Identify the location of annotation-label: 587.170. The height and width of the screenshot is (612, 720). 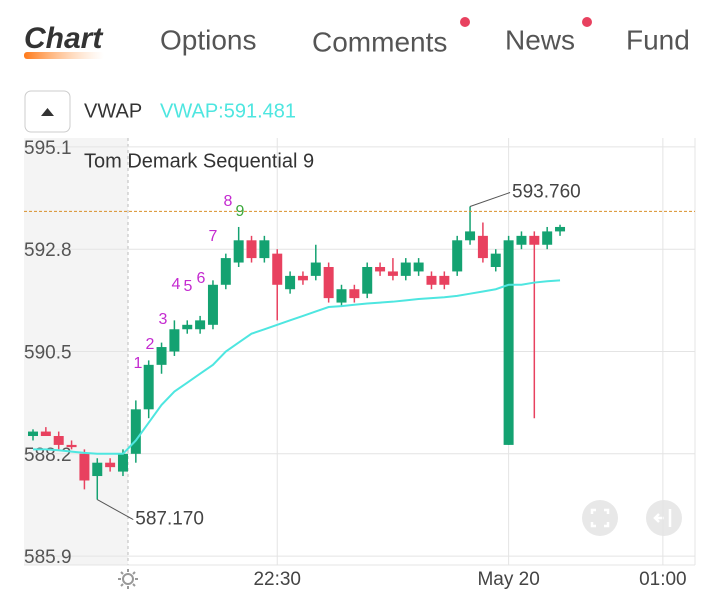
(169, 519).